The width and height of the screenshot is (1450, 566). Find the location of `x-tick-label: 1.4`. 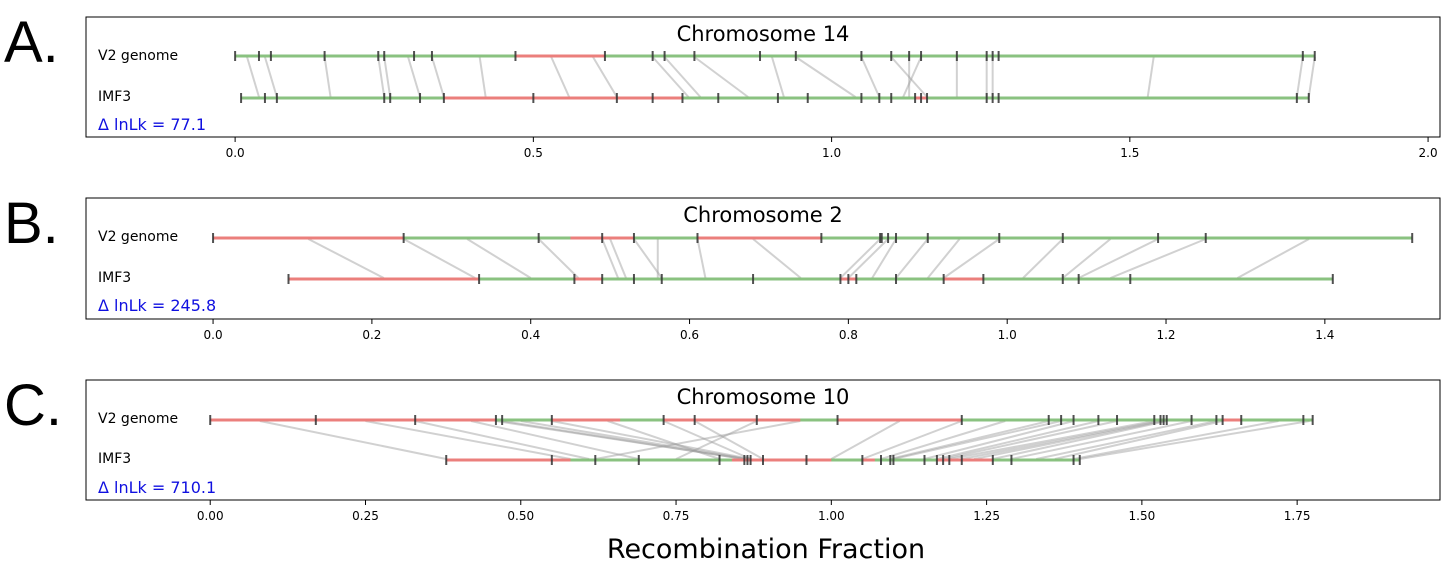

x-tick-label: 1.4 is located at coordinates (1324, 335).